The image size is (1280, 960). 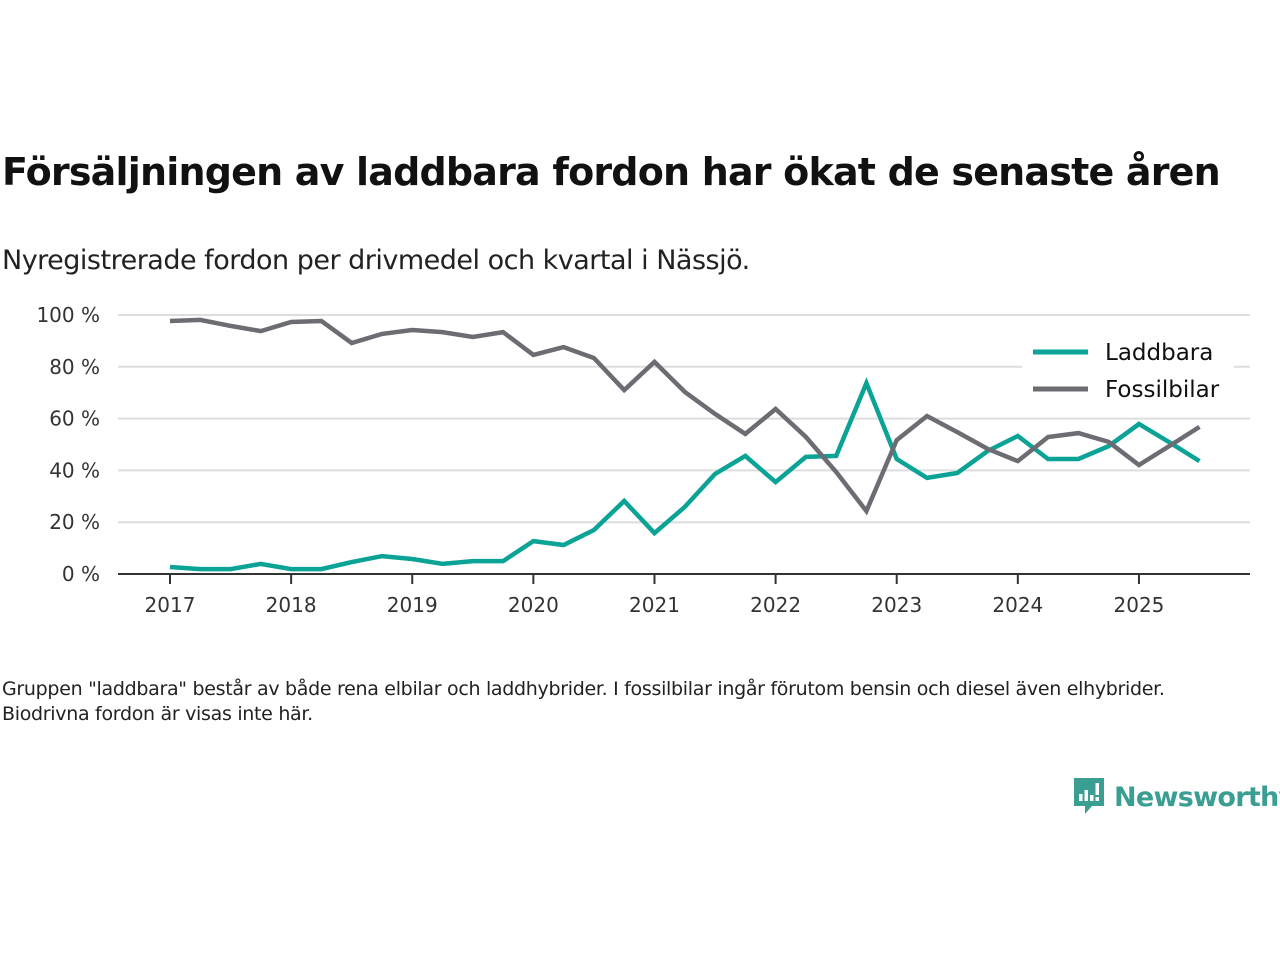 I want to click on newsworthy-logo-icon, so click(x=1089, y=796).